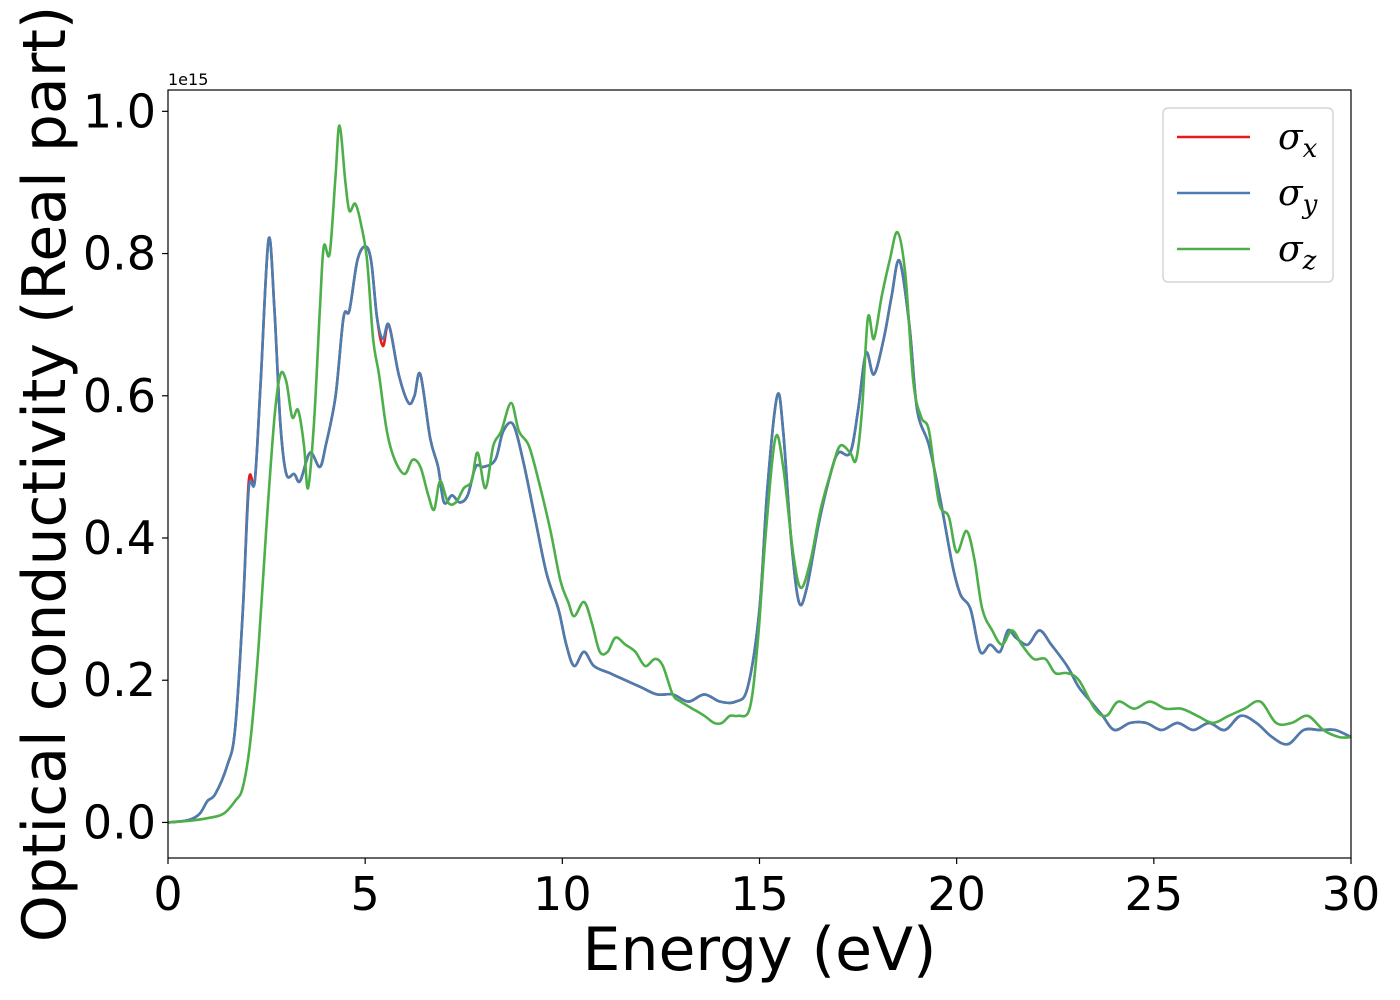  What do you see at coordinates (1154, 894) in the screenshot?
I see `x-tick-label: 25` at bounding box center [1154, 894].